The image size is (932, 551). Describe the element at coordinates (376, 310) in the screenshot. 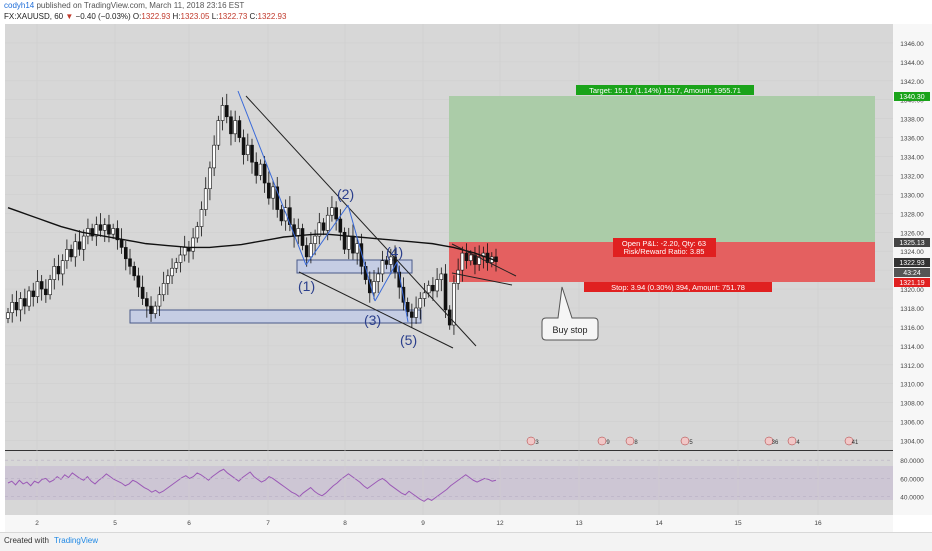

I see `channel-lower-line` at that location.